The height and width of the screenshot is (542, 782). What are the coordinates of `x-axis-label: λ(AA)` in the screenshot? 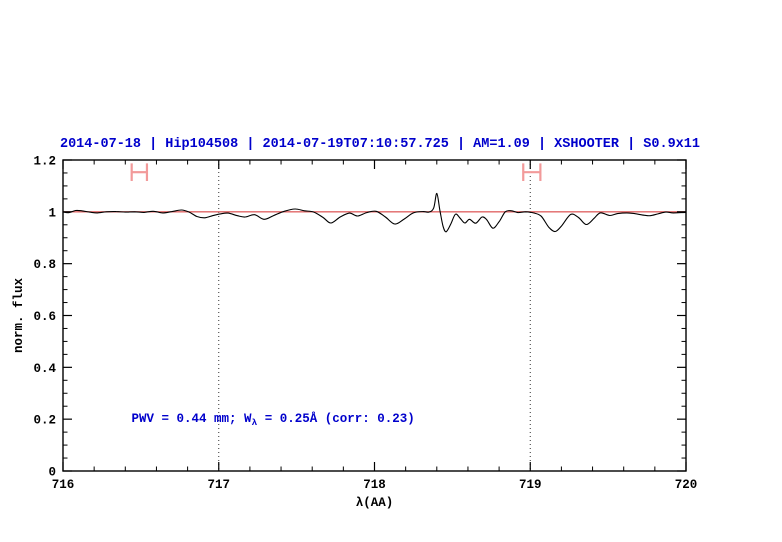 It's located at (375, 503).